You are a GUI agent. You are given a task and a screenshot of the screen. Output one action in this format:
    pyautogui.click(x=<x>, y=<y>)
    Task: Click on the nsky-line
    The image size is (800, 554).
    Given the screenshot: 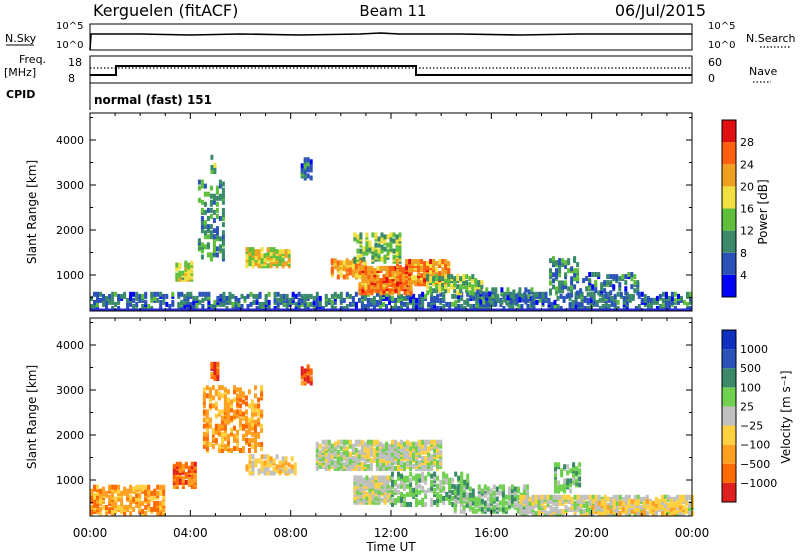 What is the action you would take?
    pyautogui.click(x=390, y=41)
    